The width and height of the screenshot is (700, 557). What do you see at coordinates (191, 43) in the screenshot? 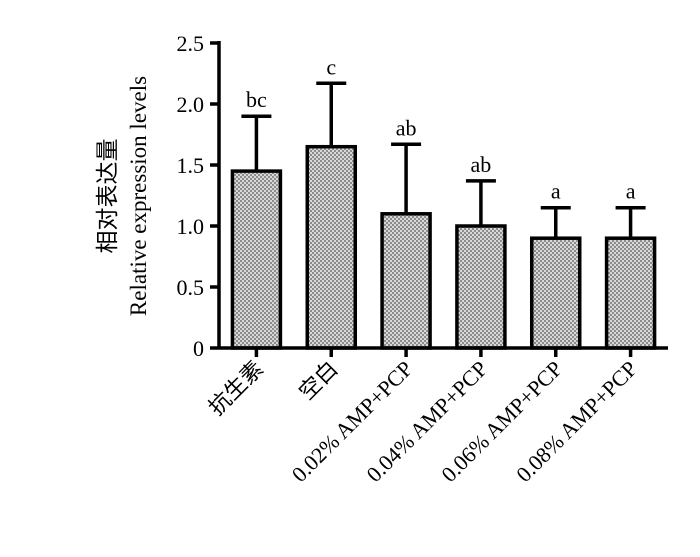
I see `y-tick-label-5: 2.5` at bounding box center [191, 43].